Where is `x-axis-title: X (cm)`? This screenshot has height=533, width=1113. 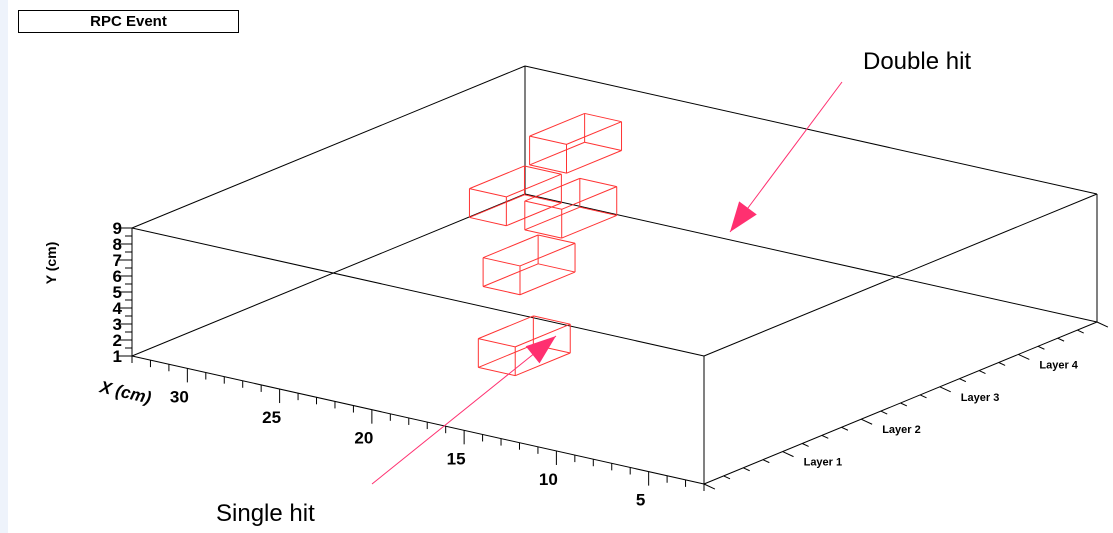
x-axis-title: X (cm) is located at coordinates (125, 392).